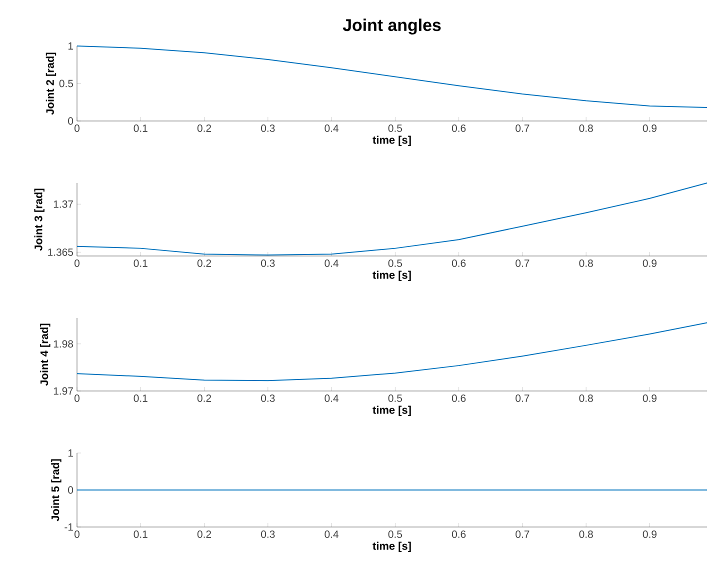 This screenshot has width=708, height=574. Describe the element at coordinates (56, 490) in the screenshot. I see `y-axis-title: Joint 5 [rad]` at that location.